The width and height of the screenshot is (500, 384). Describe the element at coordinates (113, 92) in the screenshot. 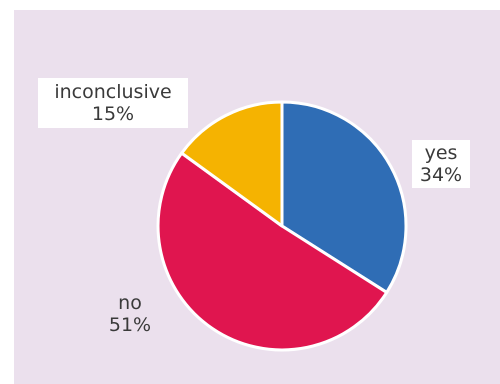

I see `slice-name-inconclusive: inconclusive` at that location.